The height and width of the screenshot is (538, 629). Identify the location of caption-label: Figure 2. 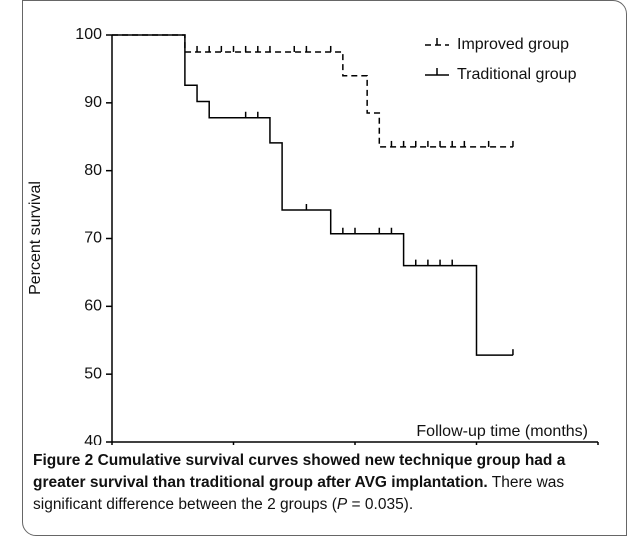
(63, 460).